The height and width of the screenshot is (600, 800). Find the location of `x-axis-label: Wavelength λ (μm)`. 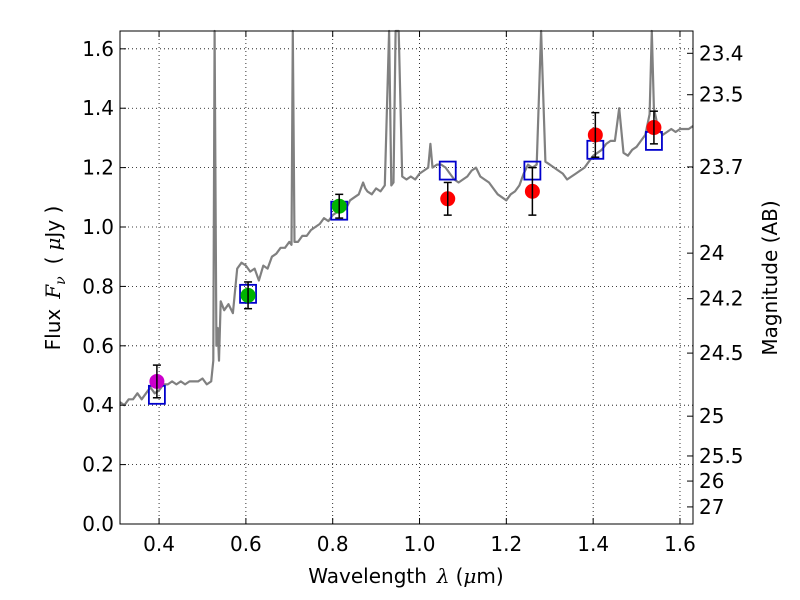

x-axis-label: Wavelength λ (μm) is located at coordinates (405, 576).